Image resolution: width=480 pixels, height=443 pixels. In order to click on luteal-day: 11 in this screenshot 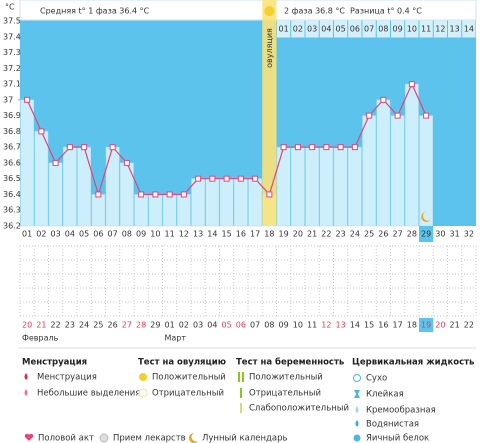, I will do `click(426, 29)`.